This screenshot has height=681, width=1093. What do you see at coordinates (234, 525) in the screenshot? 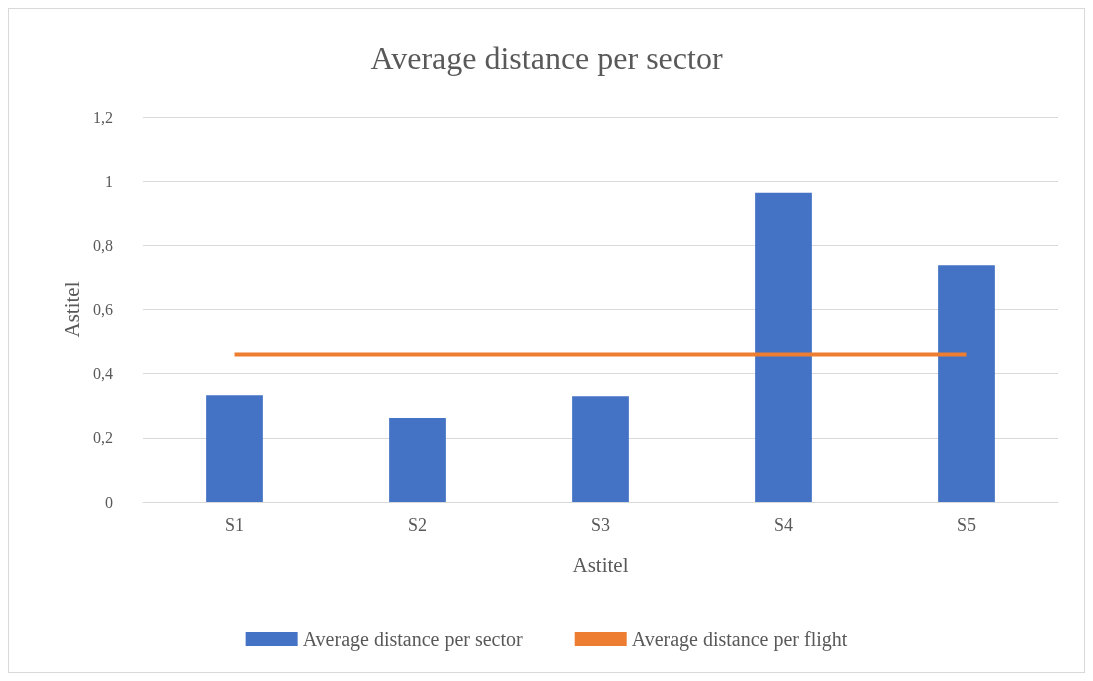
I see `x-tick-label: S1` at bounding box center [234, 525].